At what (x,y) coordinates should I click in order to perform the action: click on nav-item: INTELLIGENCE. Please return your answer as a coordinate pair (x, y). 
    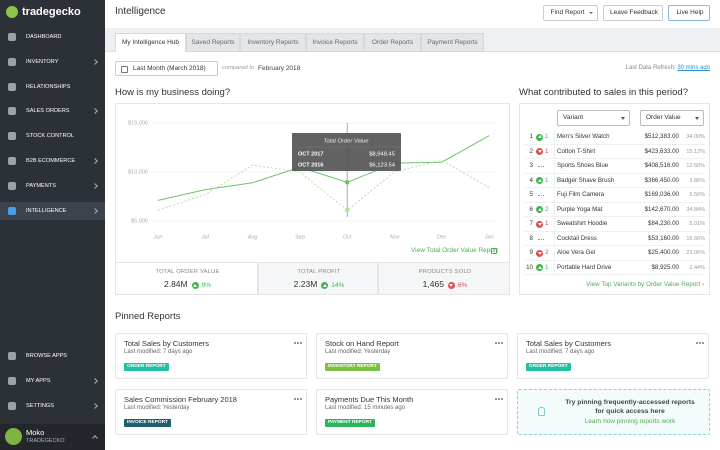
    Looking at the image, I should click on (52, 210).